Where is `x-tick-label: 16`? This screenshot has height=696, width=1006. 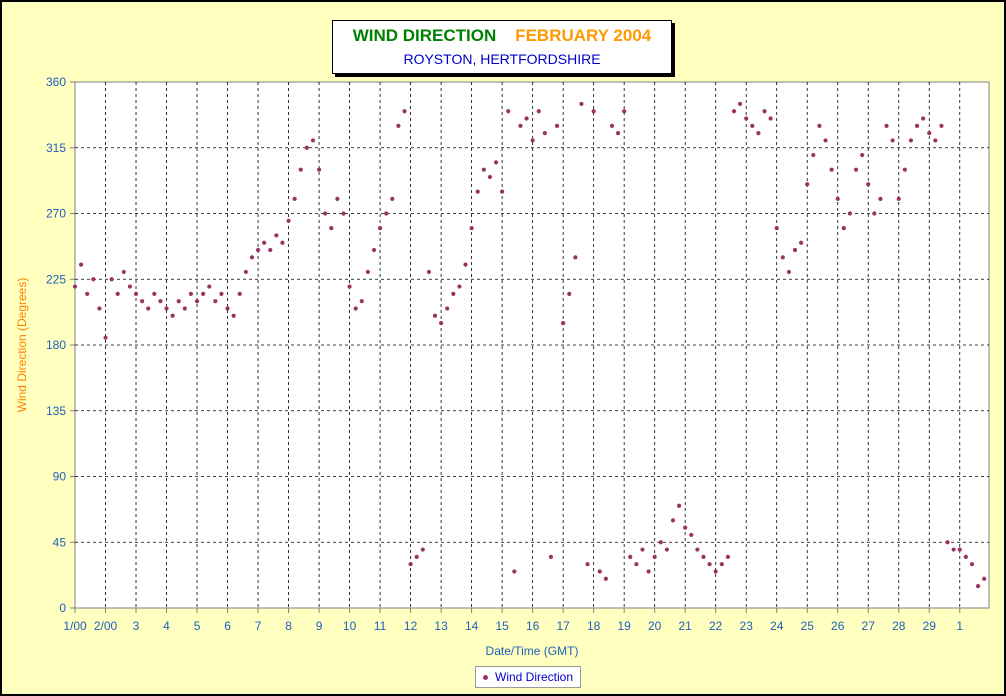 x-tick-label: 16 is located at coordinates (533, 626).